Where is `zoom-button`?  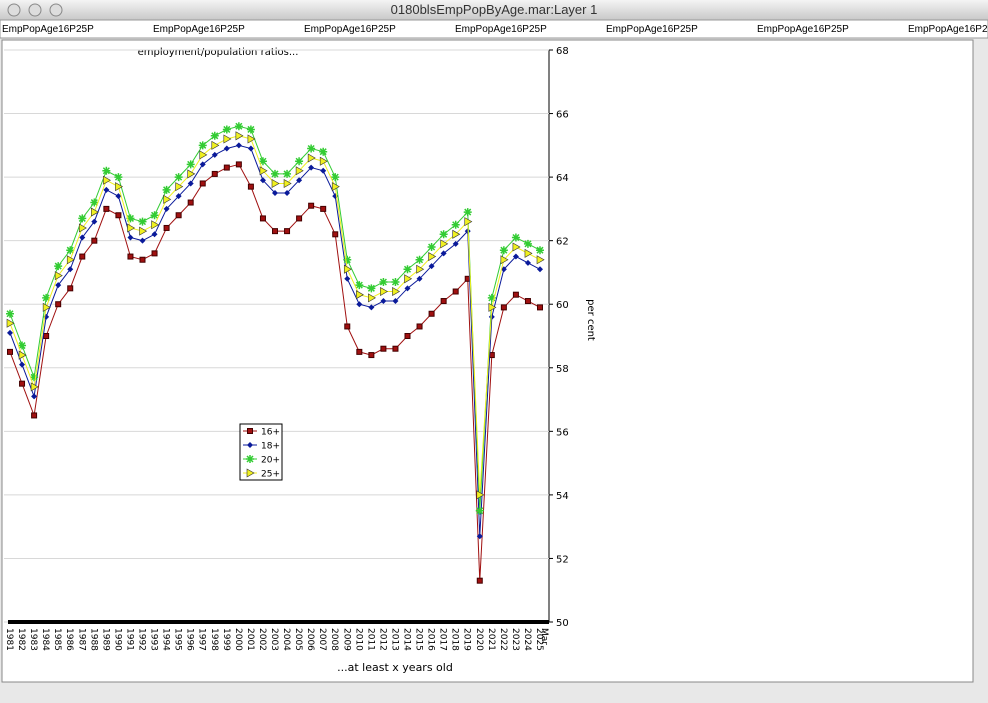 zoom-button is located at coordinates (56, 10).